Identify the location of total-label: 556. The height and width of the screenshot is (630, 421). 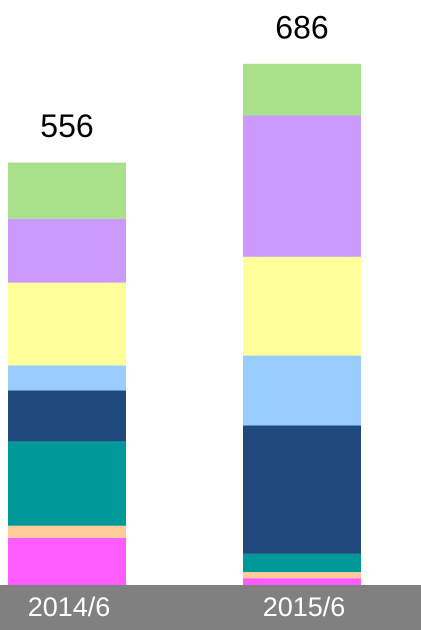
(66, 126).